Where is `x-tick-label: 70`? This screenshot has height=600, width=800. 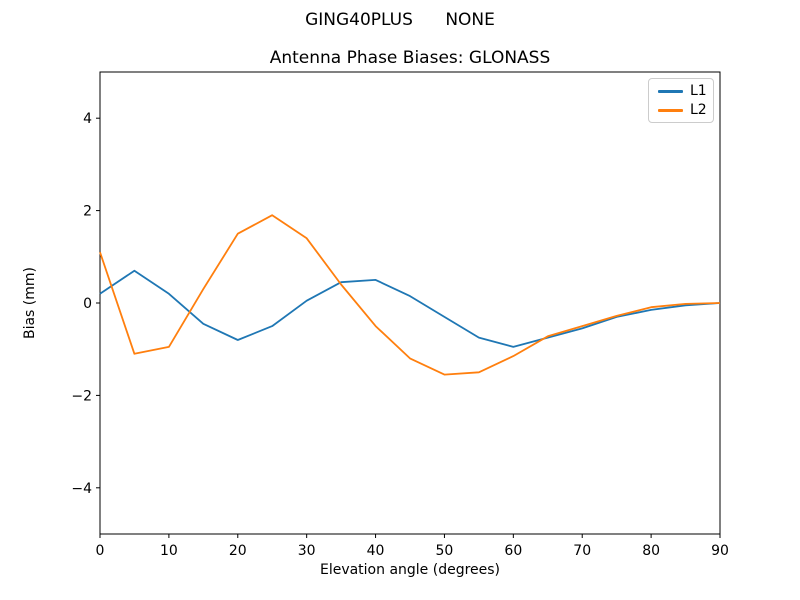 x-tick-label: 70 is located at coordinates (582, 551).